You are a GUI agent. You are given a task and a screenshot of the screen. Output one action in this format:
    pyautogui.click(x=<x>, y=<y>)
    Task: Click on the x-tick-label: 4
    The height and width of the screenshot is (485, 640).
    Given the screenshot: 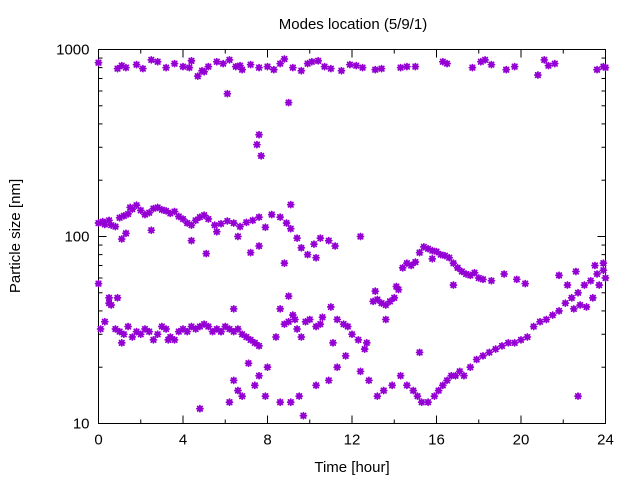 What is the action you would take?
    pyautogui.click(x=183, y=440)
    